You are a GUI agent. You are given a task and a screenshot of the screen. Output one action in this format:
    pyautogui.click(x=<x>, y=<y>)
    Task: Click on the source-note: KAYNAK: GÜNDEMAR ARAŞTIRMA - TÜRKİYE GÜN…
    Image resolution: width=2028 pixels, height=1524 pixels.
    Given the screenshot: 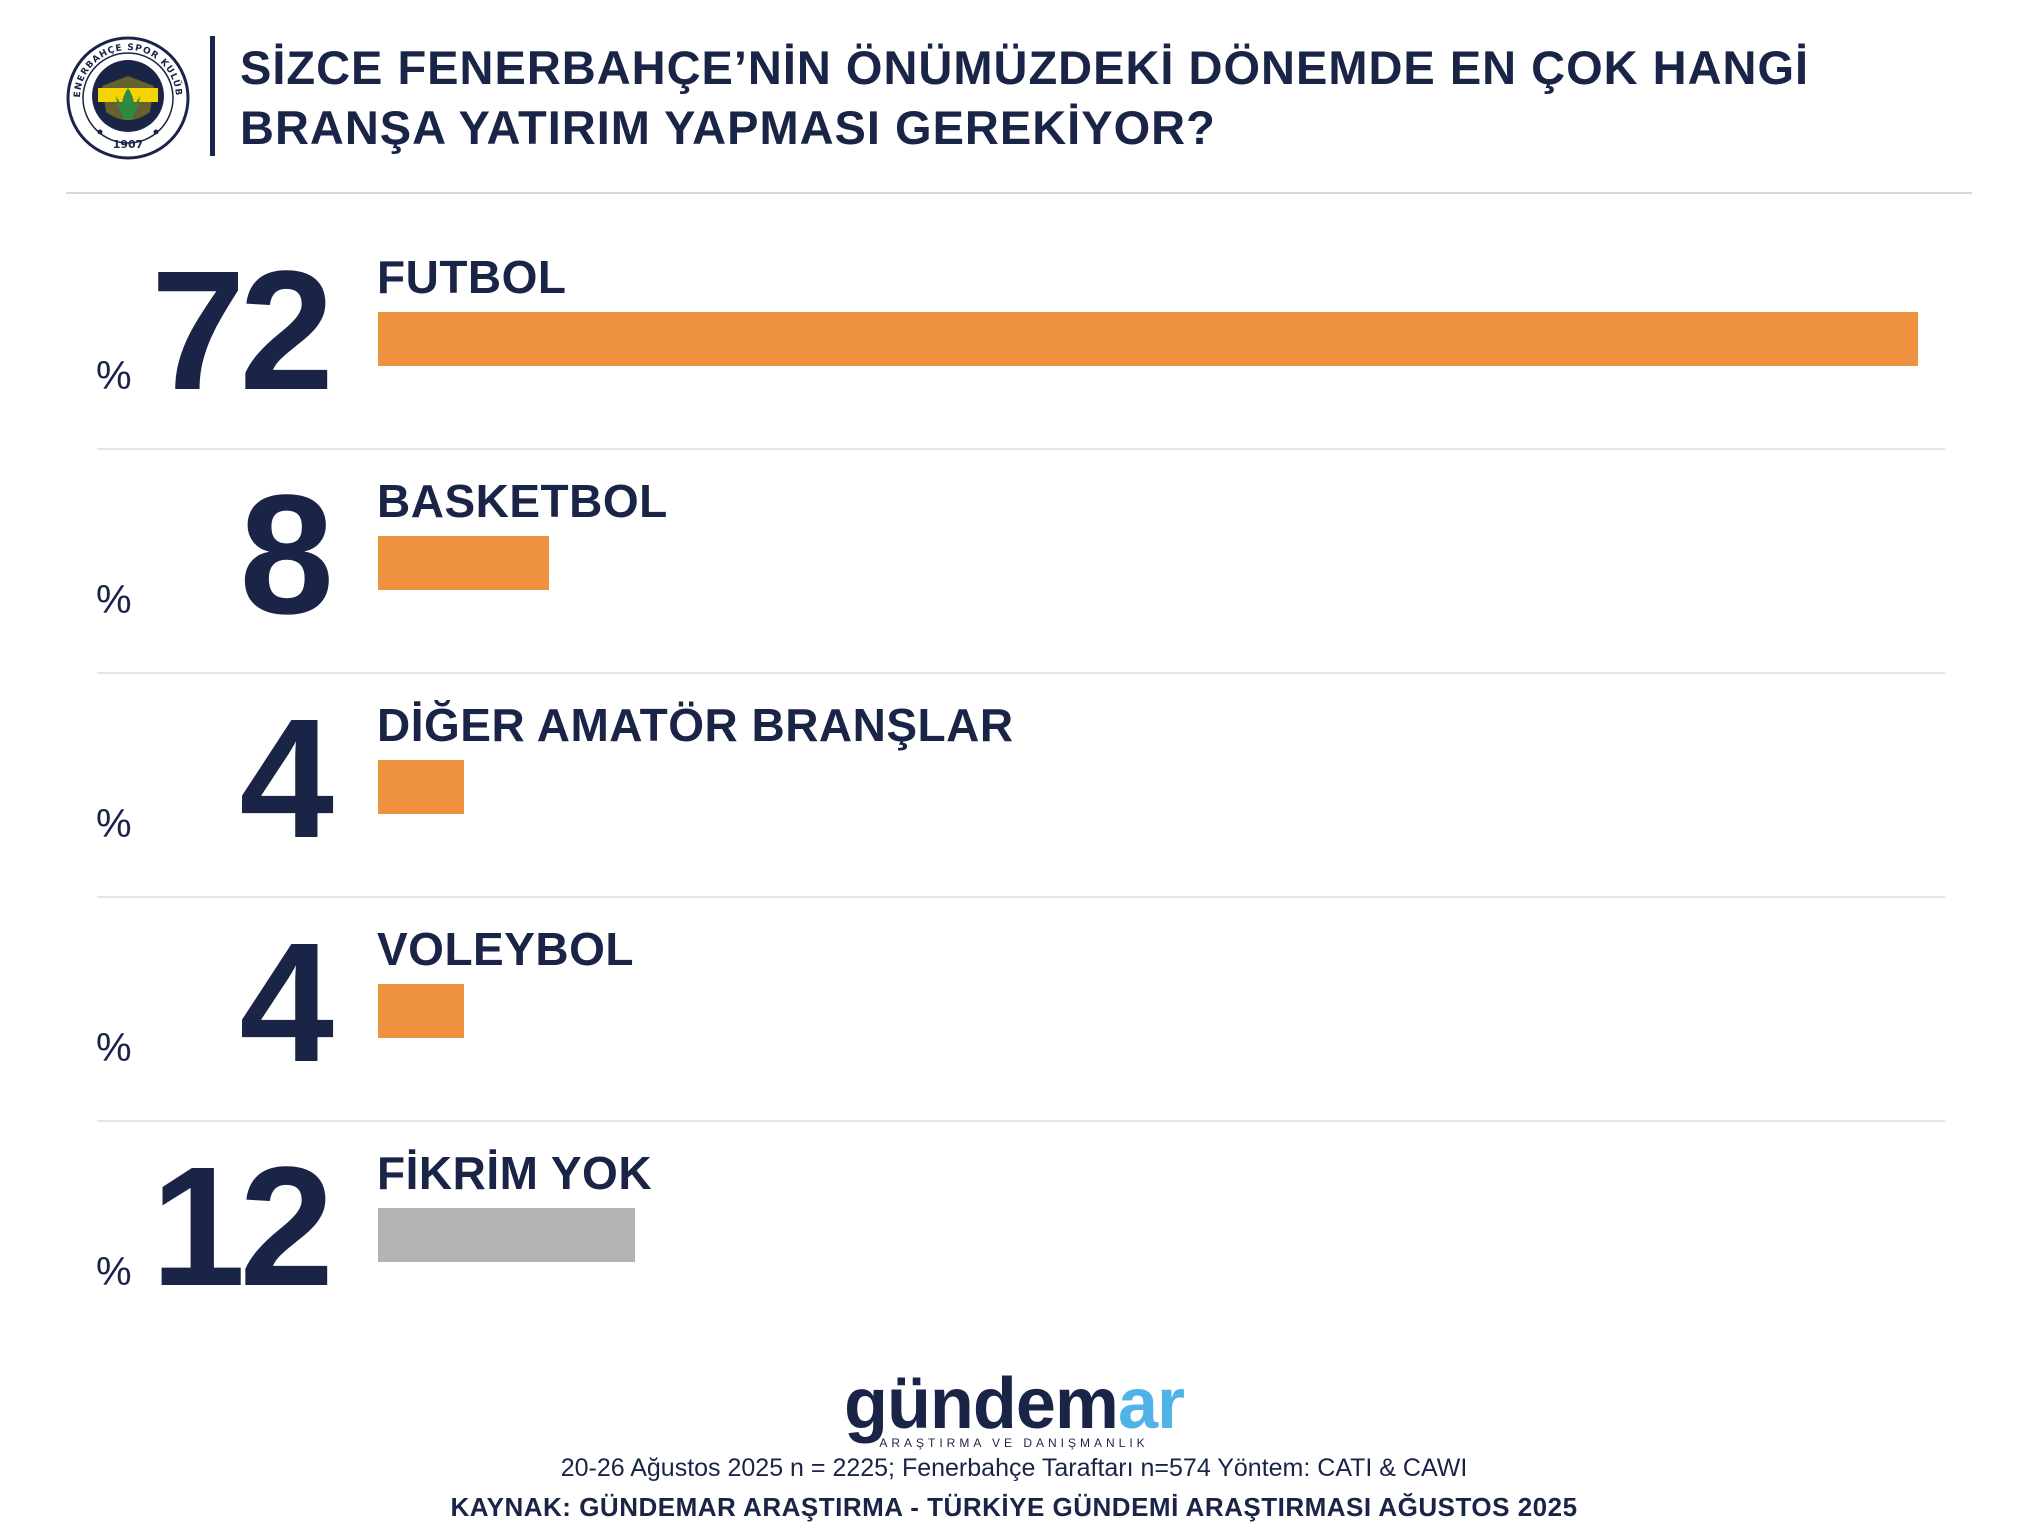 What is the action you would take?
    pyautogui.click(x=1014, y=1507)
    